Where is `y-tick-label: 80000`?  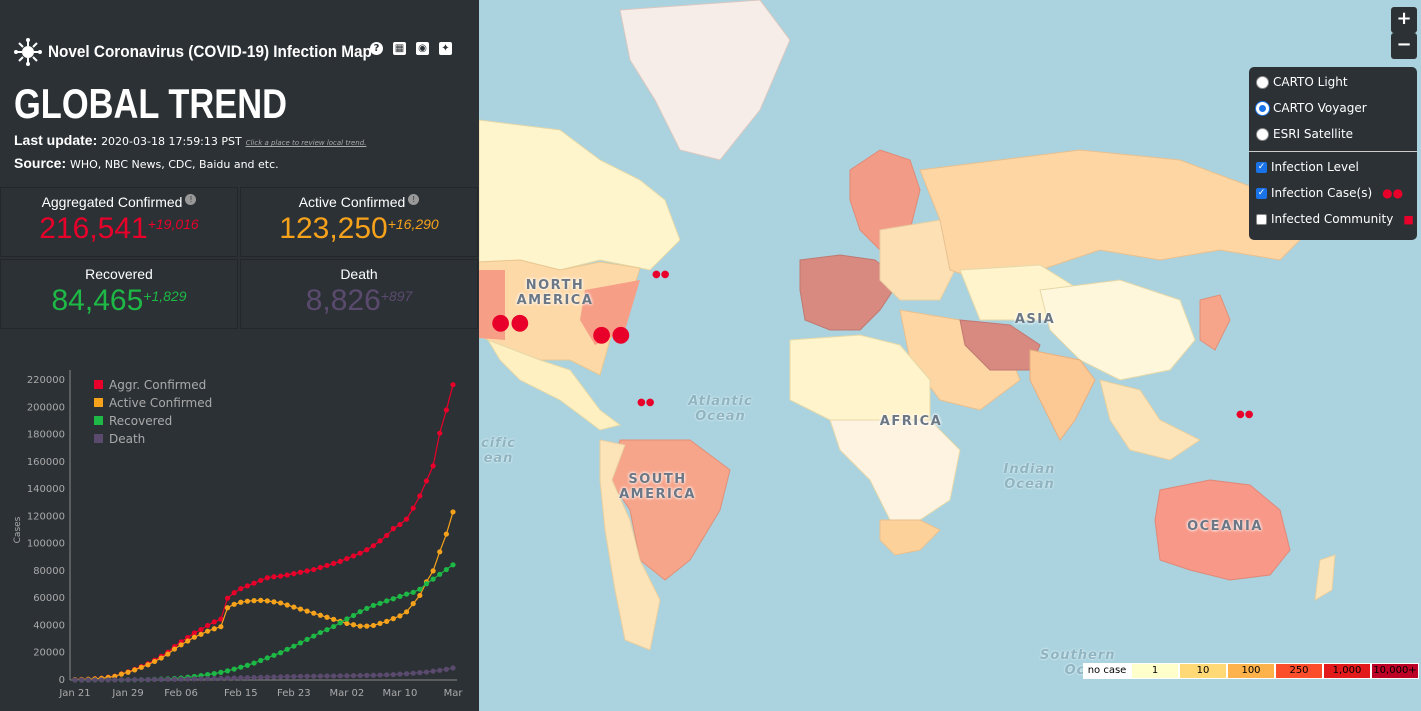
y-tick-label: 80000 is located at coordinates (49, 571).